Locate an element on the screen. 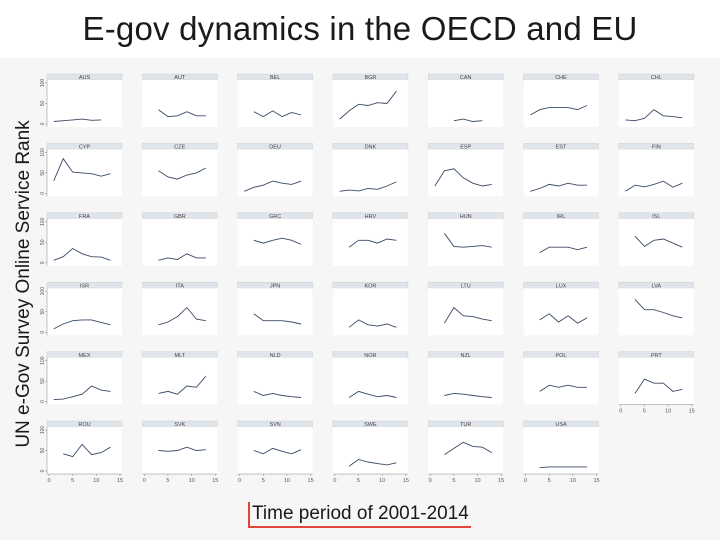  panel-label: MEX is located at coordinates (85, 356).